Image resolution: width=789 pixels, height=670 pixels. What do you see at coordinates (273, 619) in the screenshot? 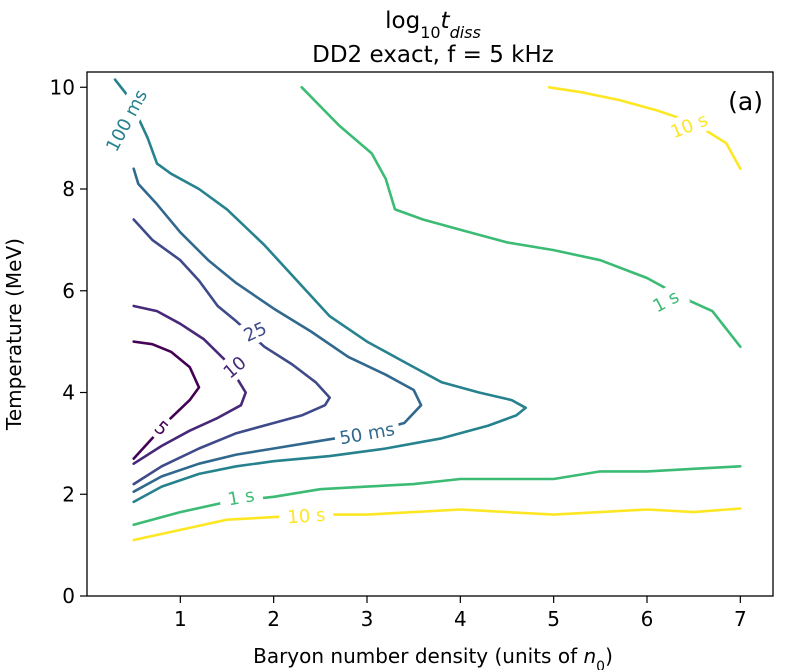
I see `x-tick-label-2: 2` at bounding box center [273, 619].